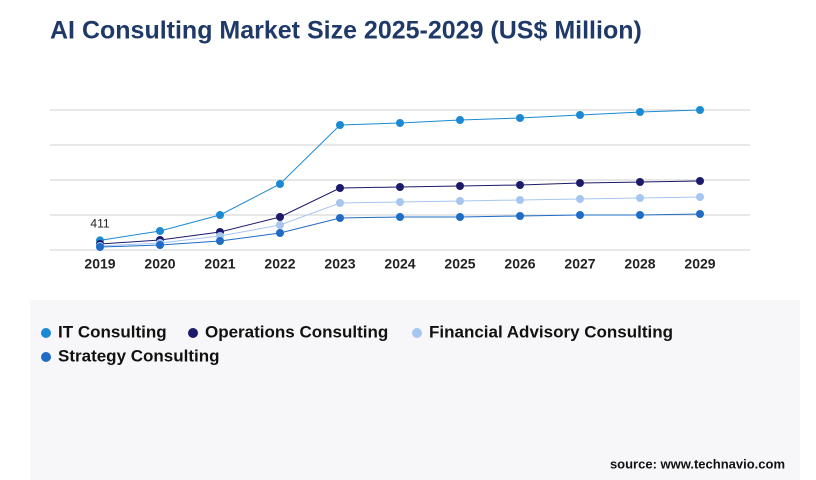 The image size is (816, 480). I want to click on data-label: 411, so click(99, 224).